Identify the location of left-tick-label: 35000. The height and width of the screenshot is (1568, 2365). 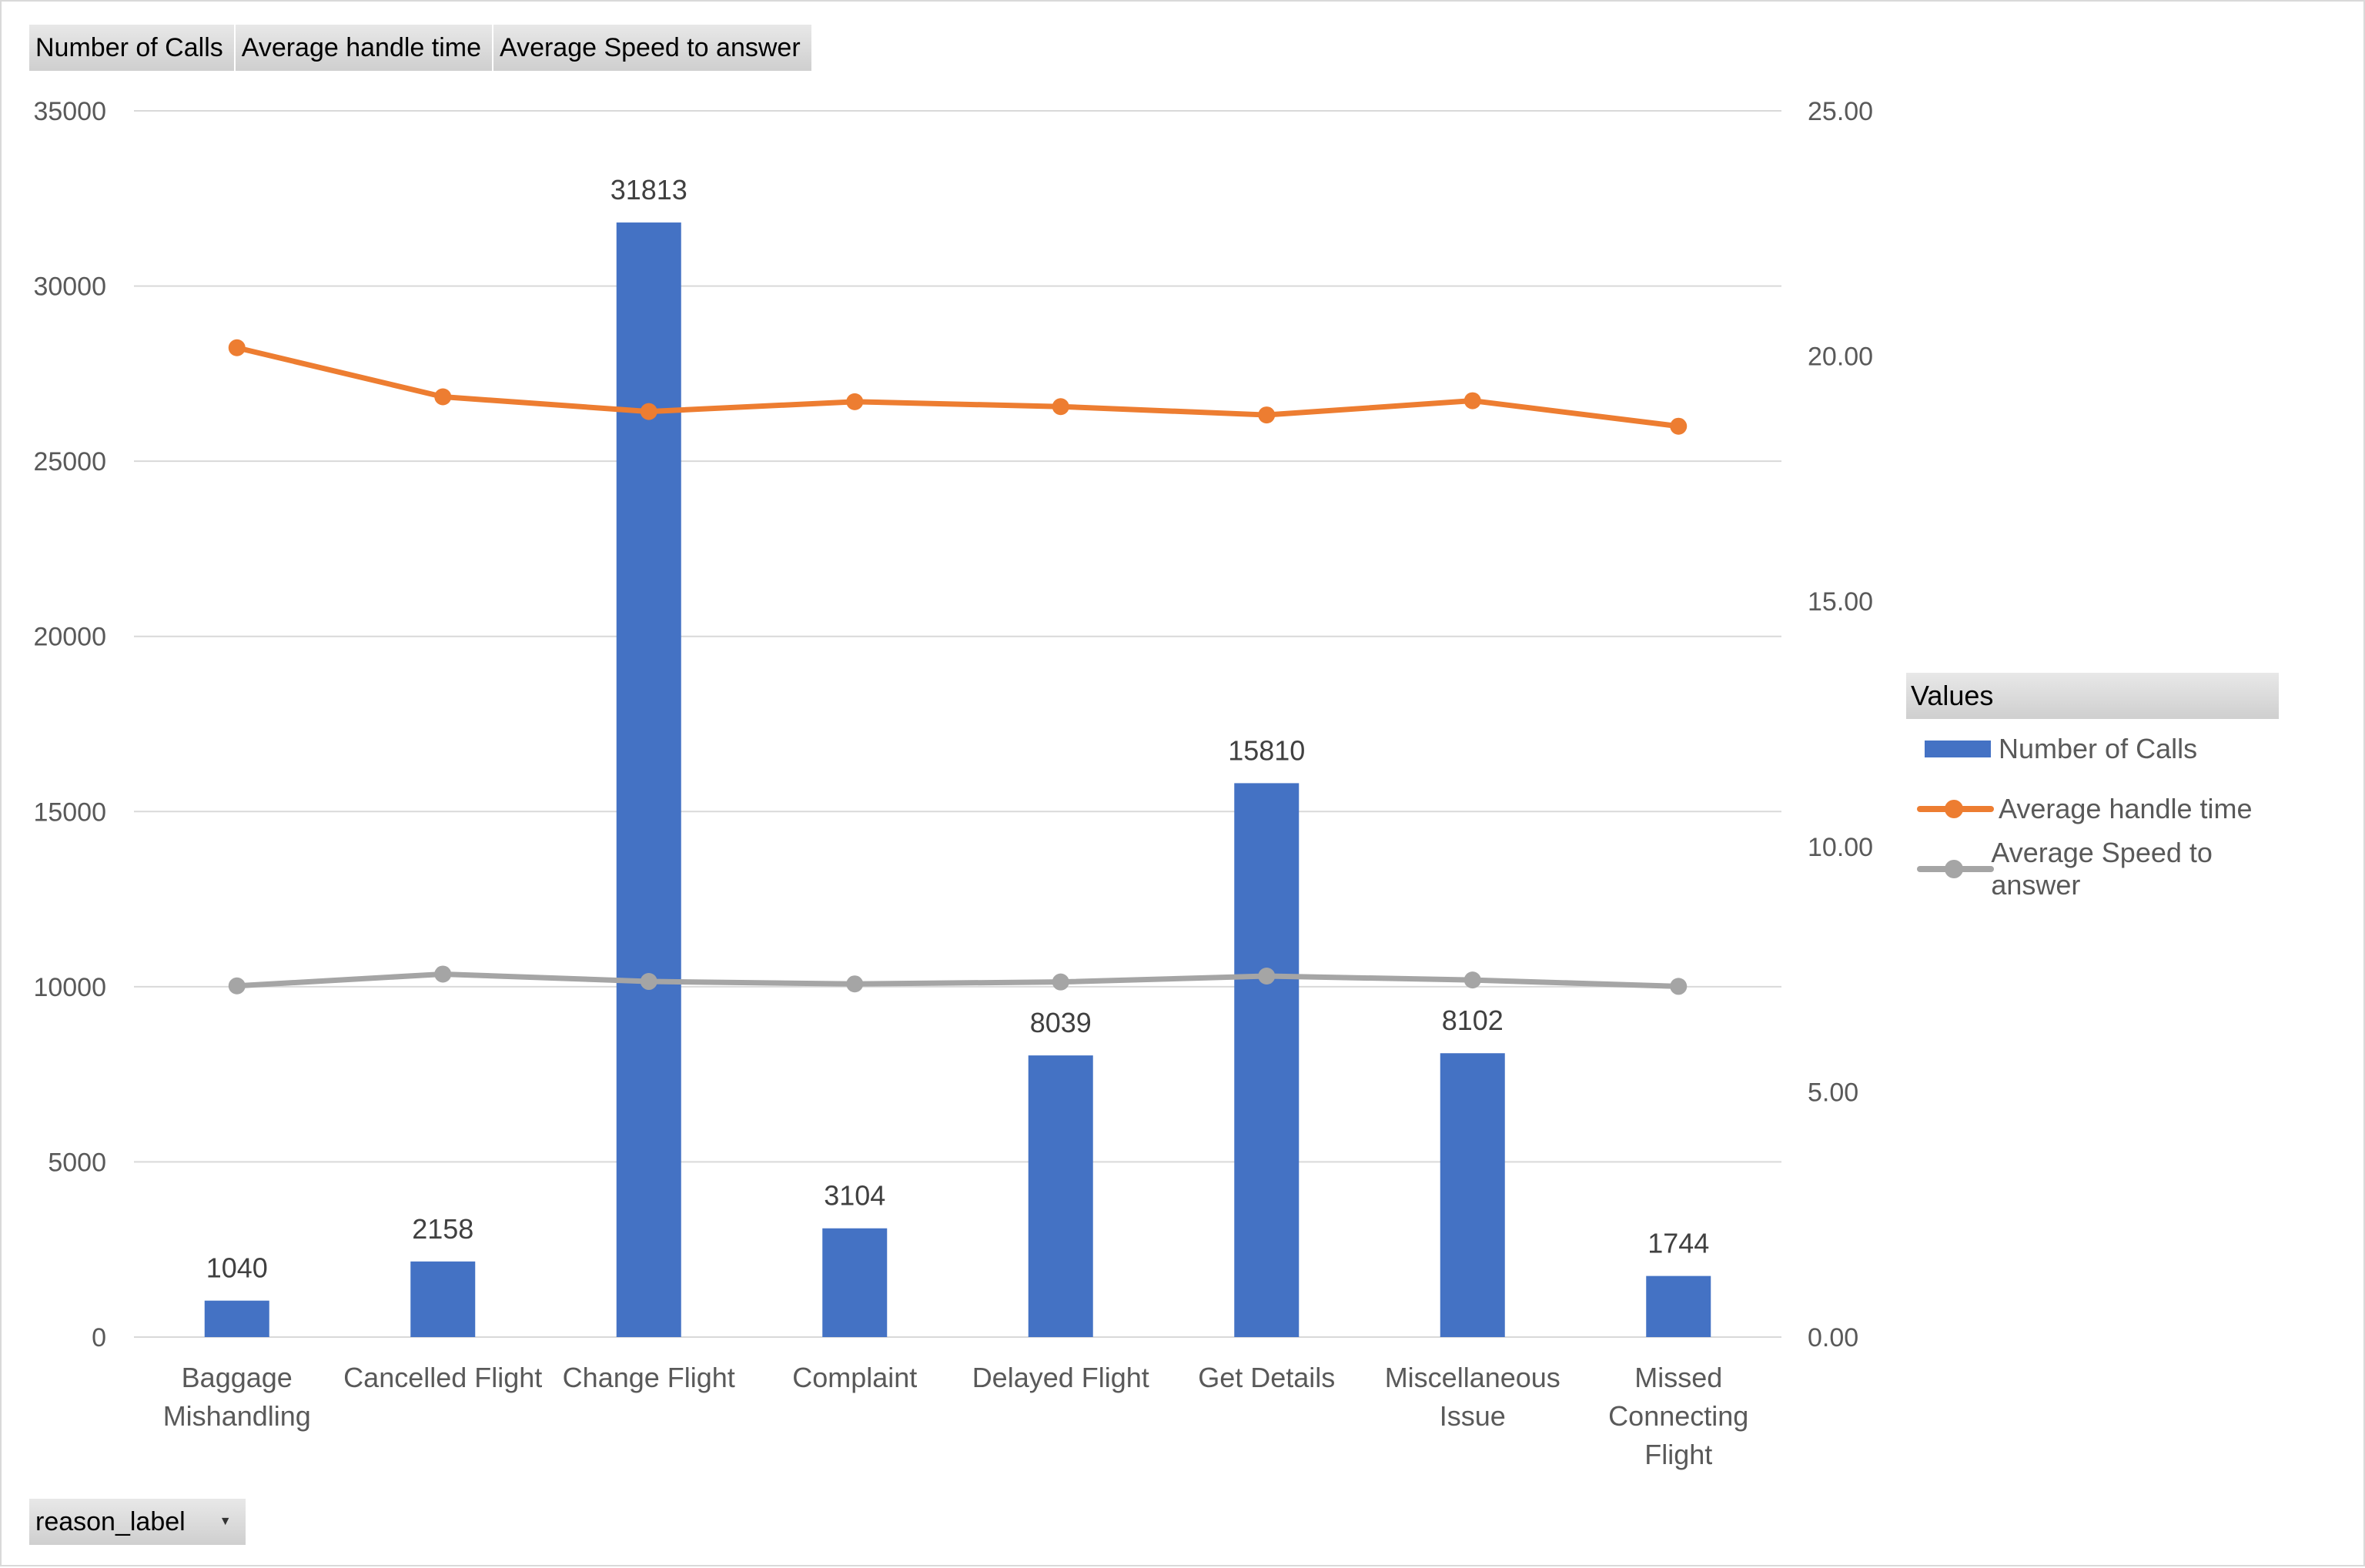
(69, 111).